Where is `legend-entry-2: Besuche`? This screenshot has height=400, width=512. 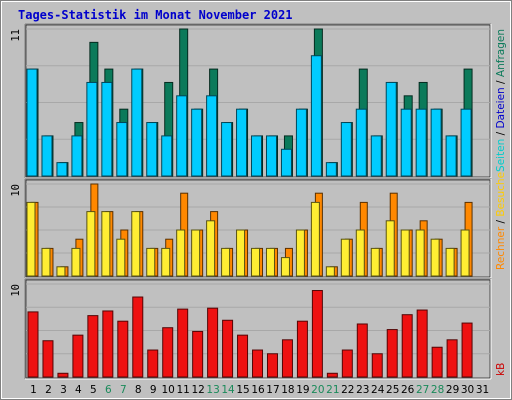
legend-entry-2: Besuche is located at coordinates (501, 194).